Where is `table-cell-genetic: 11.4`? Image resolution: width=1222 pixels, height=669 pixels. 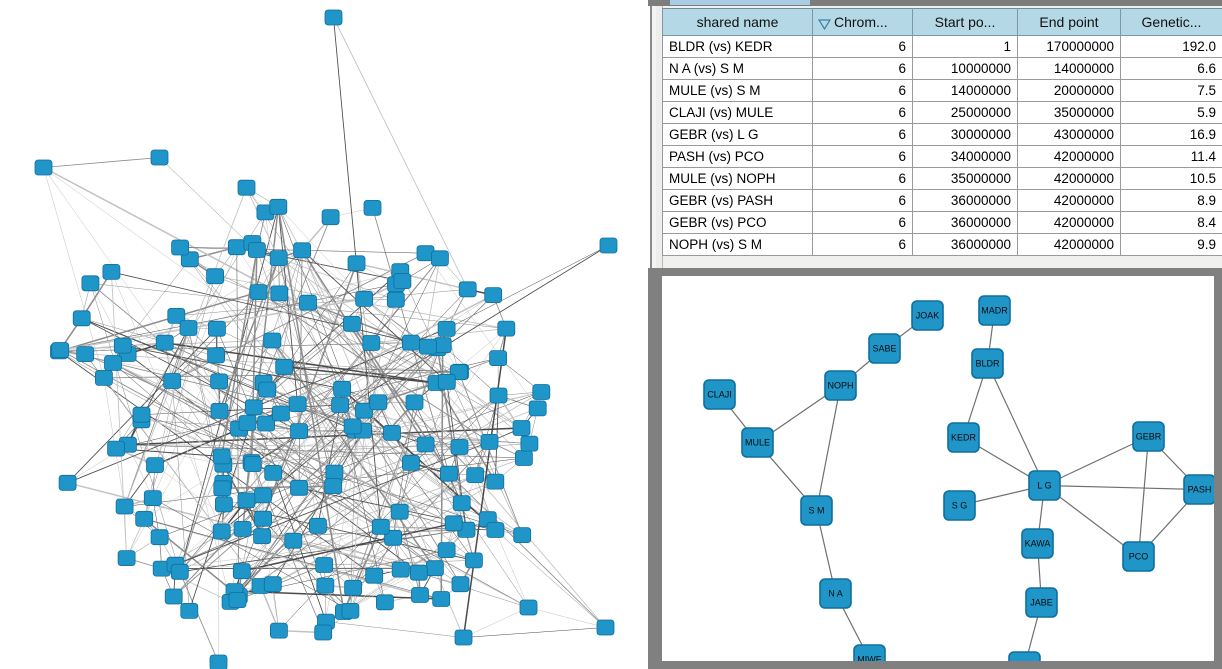
table-cell-genetic: 11.4 is located at coordinates (1171, 156).